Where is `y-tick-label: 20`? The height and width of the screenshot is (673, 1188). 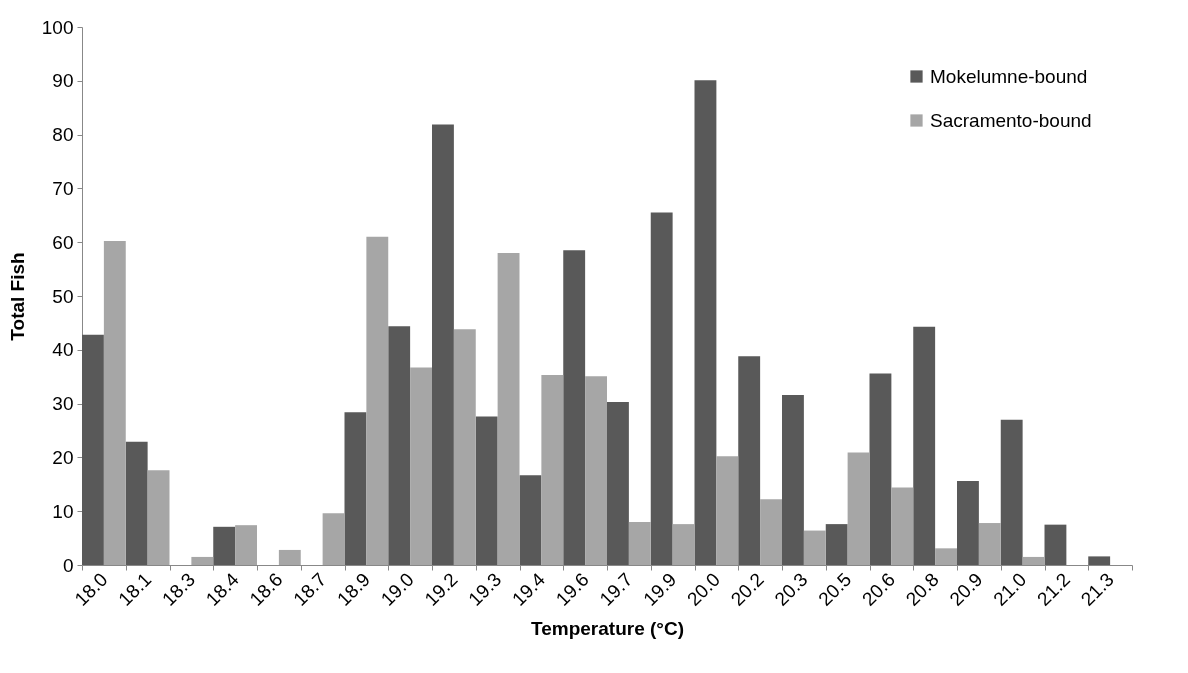
y-tick-label: 20 is located at coordinates (63, 457).